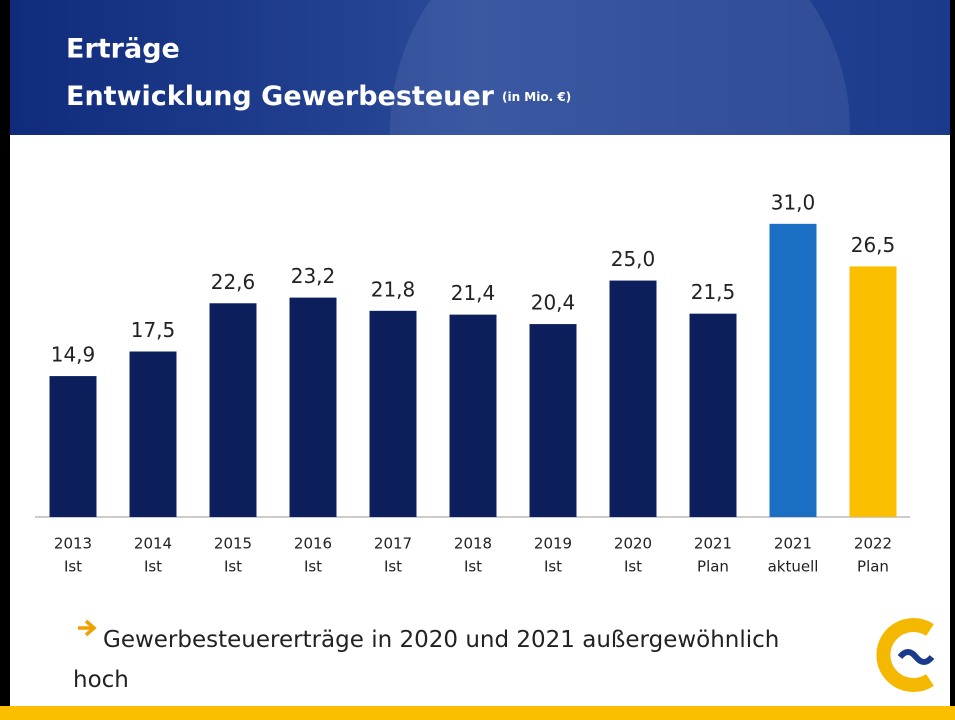 The width and height of the screenshot is (955, 720). What do you see at coordinates (313, 276) in the screenshot?
I see `value-label: 23,2` at bounding box center [313, 276].